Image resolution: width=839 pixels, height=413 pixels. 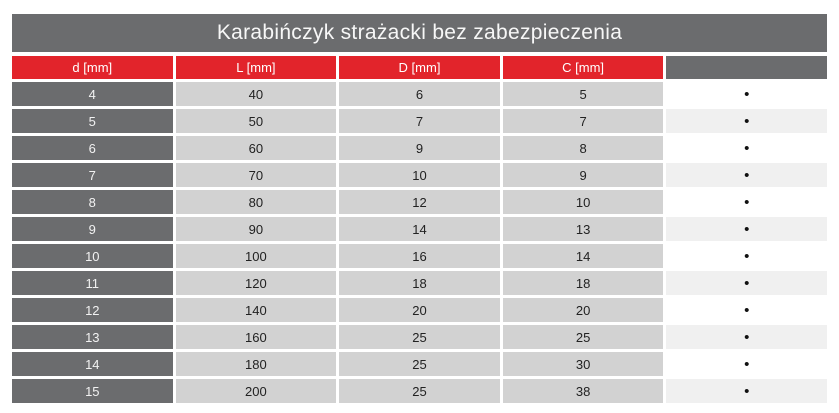 What do you see at coordinates (92, 94) in the screenshot?
I see `table-cell-d: 4` at bounding box center [92, 94].